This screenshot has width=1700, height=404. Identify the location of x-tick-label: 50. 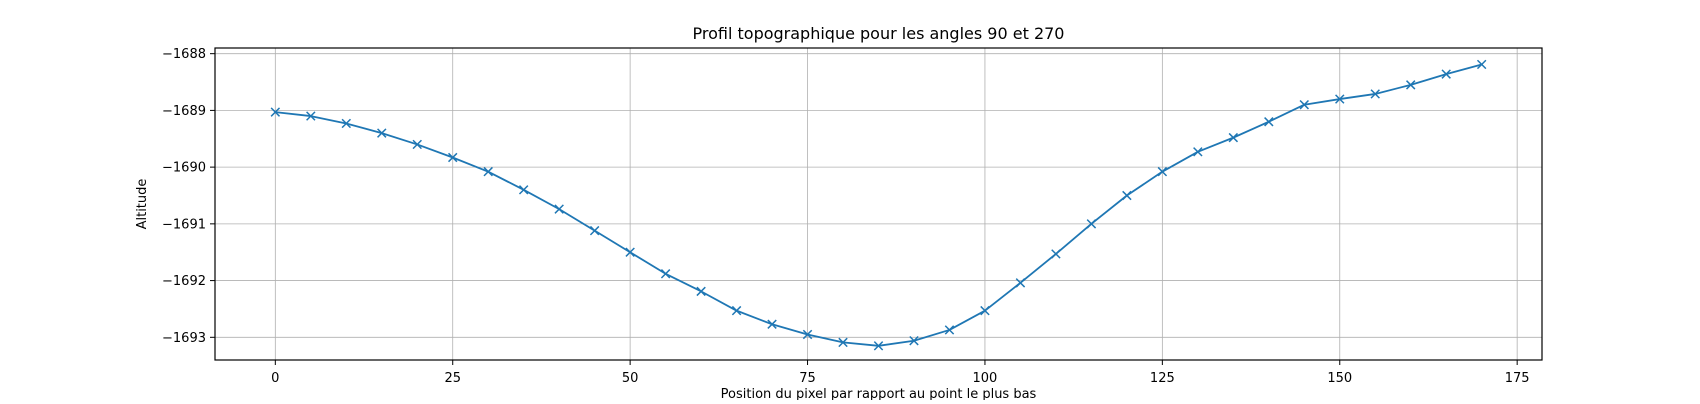
(630, 378).